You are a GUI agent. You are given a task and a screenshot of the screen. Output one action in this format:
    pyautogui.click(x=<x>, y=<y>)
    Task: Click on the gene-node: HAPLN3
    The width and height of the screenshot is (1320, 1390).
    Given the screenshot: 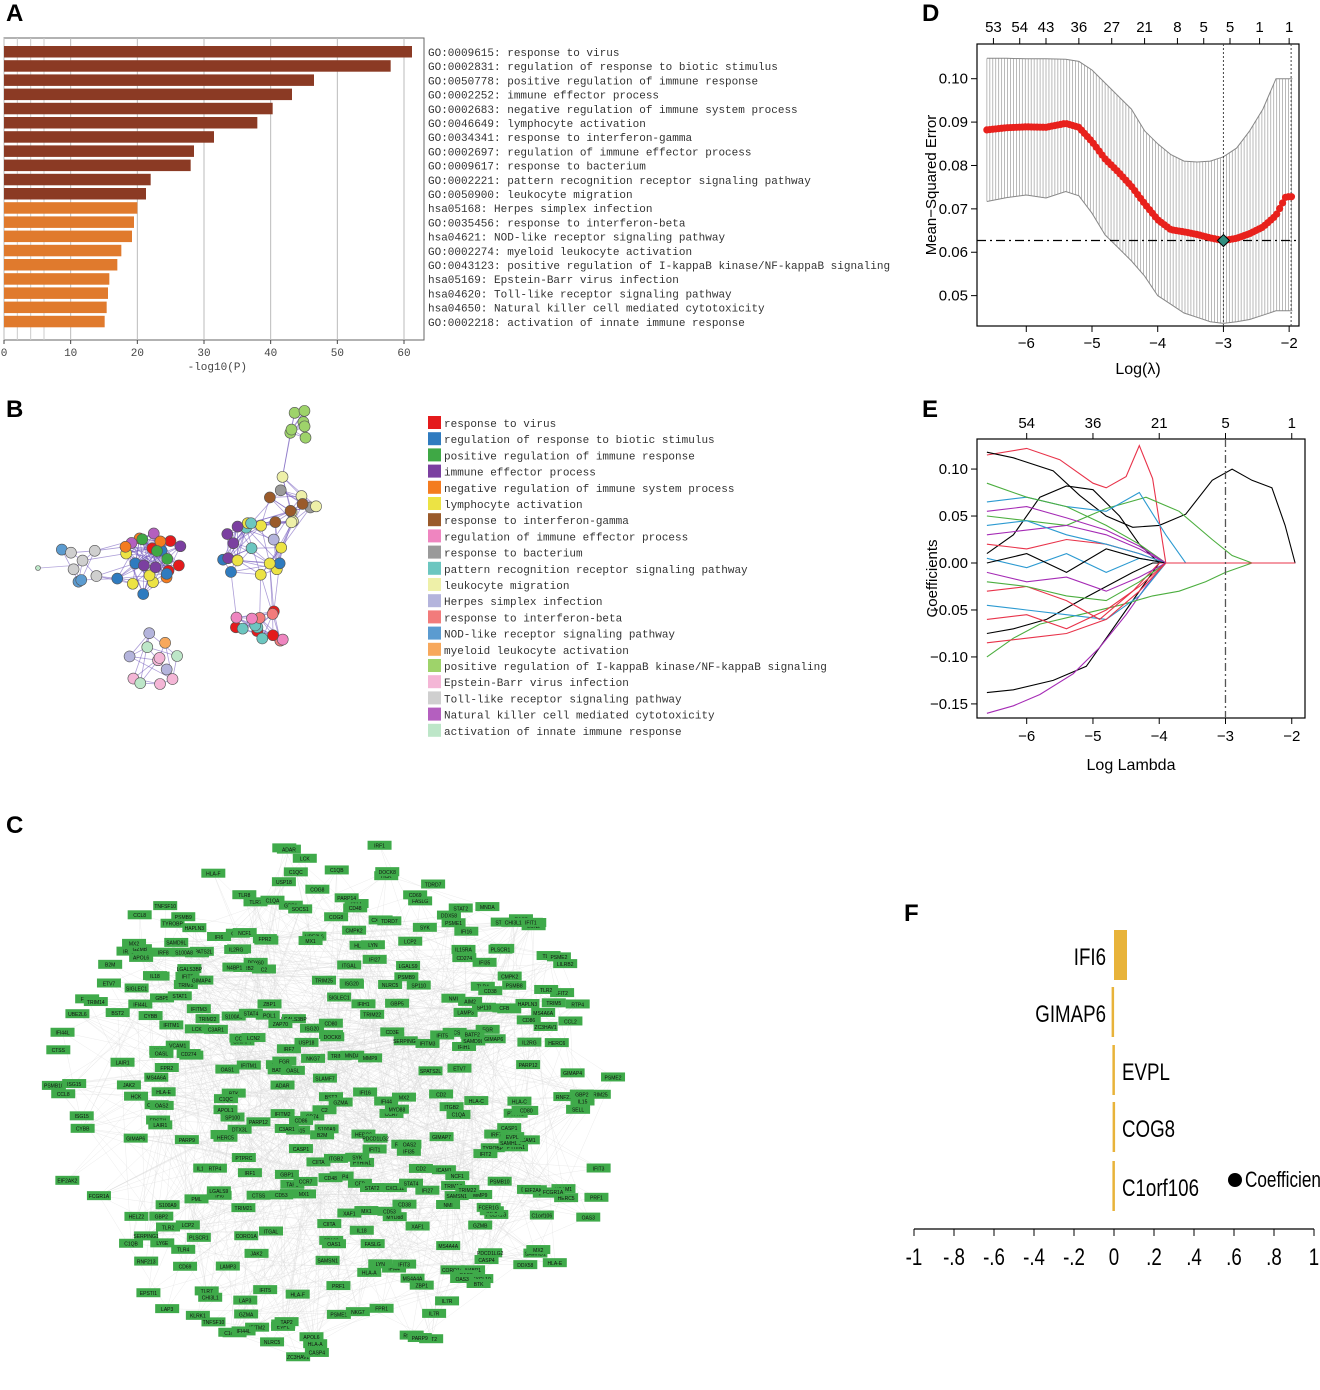 What is the action you would take?
    pyautogui.click(x=527, y=1003)
    